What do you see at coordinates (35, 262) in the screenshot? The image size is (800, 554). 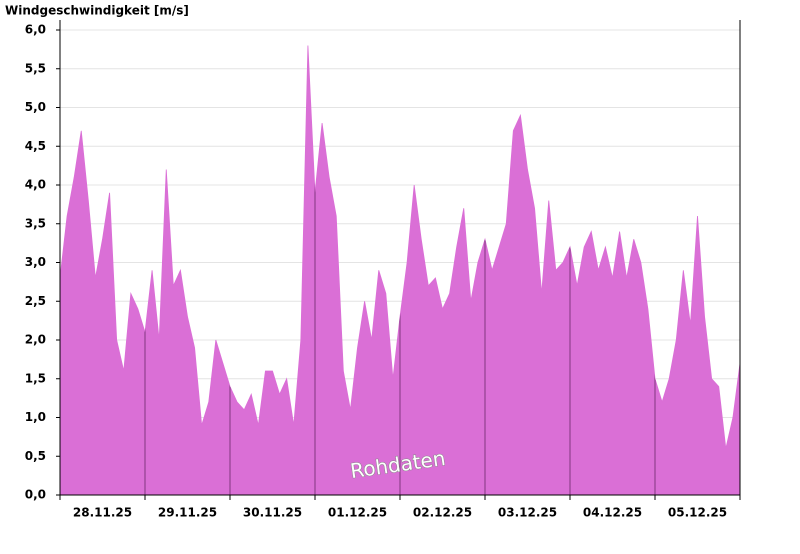 I see `y-tick-label: 3,0` at bounding box center [35, 262].